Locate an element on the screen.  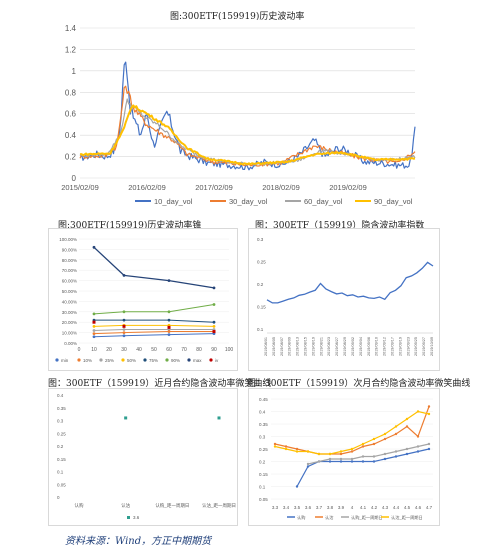
legend-label: 25% is located at coordinates (109, 360).